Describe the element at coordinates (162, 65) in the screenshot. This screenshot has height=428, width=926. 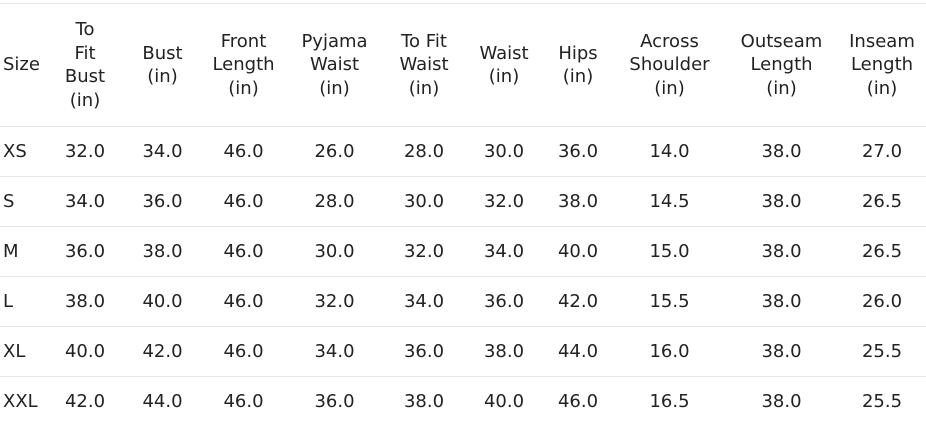
I see `column-header: Bust (in)` at that location.